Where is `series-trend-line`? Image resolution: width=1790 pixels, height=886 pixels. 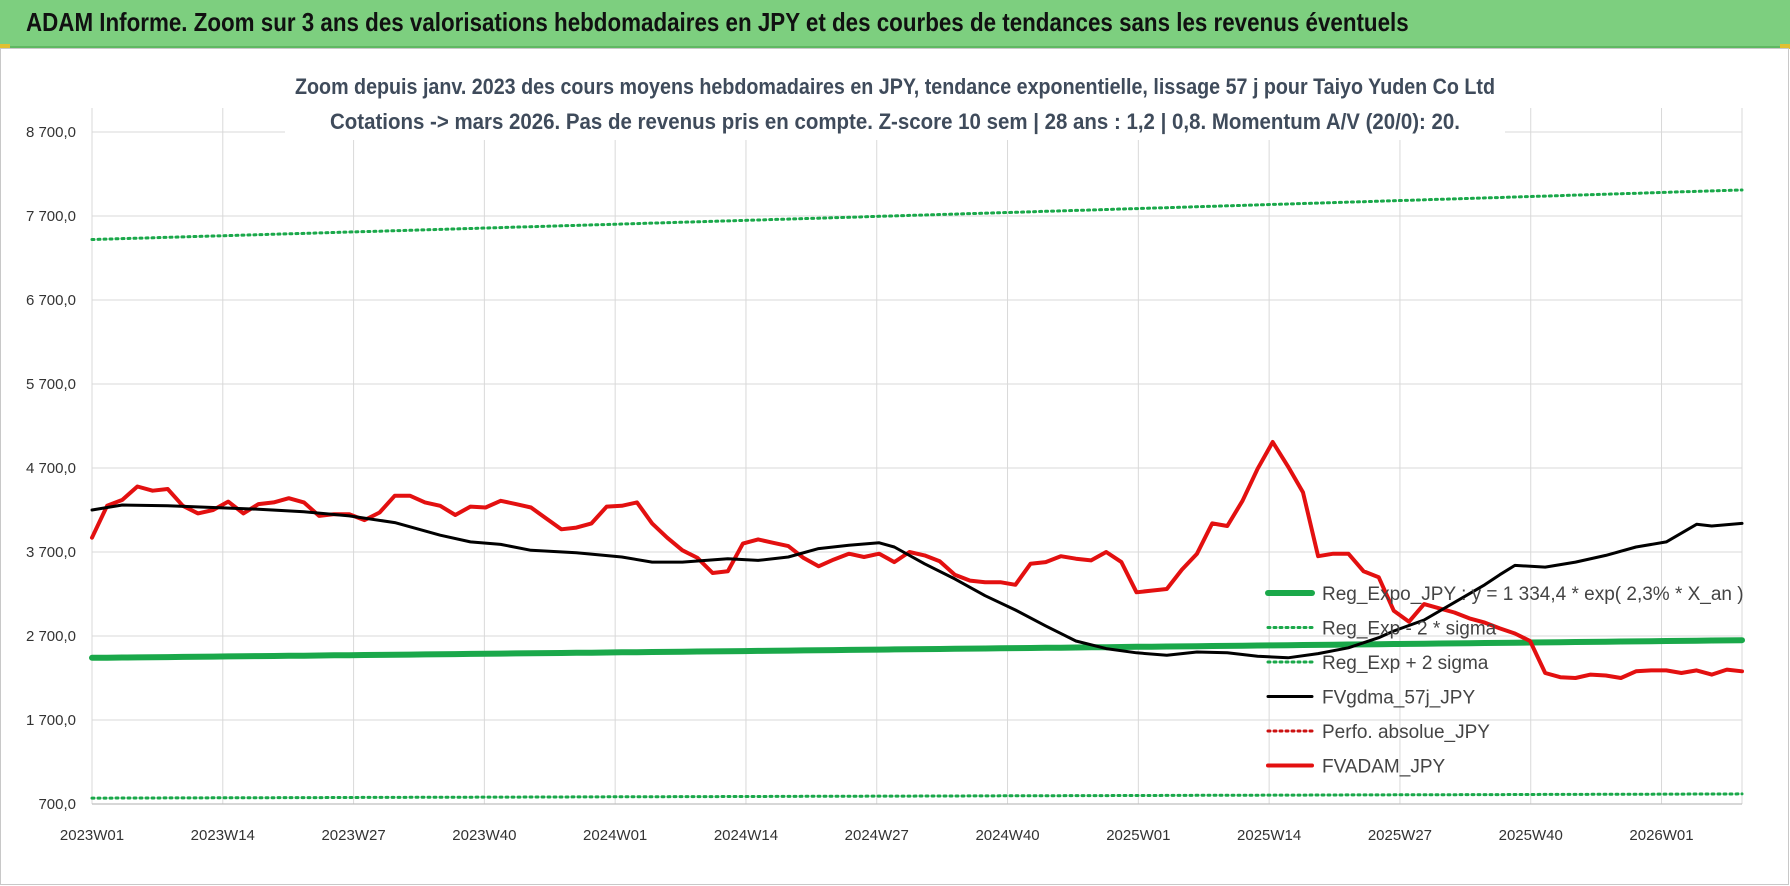 series-trend-line is located at coordinates (917, 649).